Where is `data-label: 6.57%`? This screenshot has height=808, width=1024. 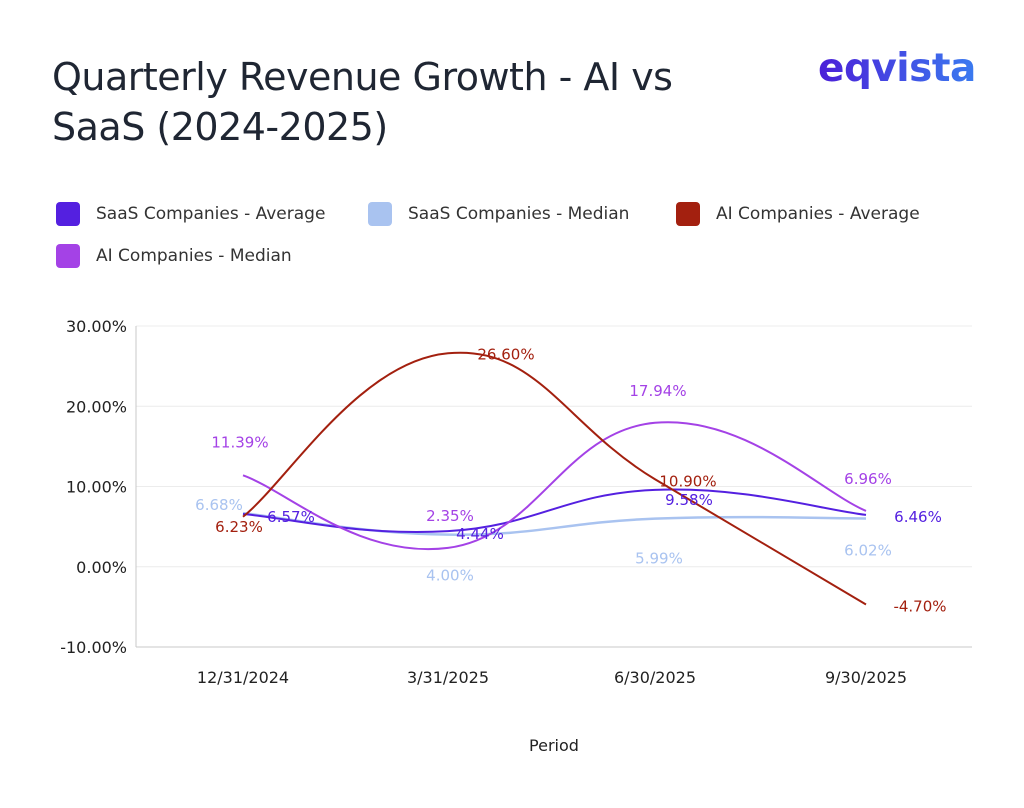
data-label: 6.57% is located at coordinates (291, 517).